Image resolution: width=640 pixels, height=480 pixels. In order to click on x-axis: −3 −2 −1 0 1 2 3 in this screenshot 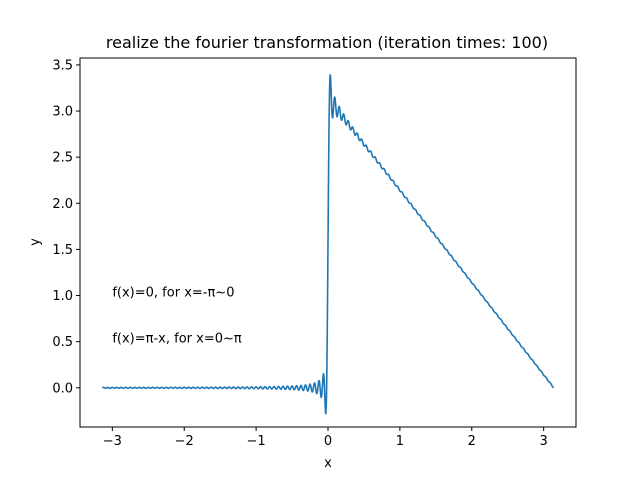, I will do `click(325, 438)`.